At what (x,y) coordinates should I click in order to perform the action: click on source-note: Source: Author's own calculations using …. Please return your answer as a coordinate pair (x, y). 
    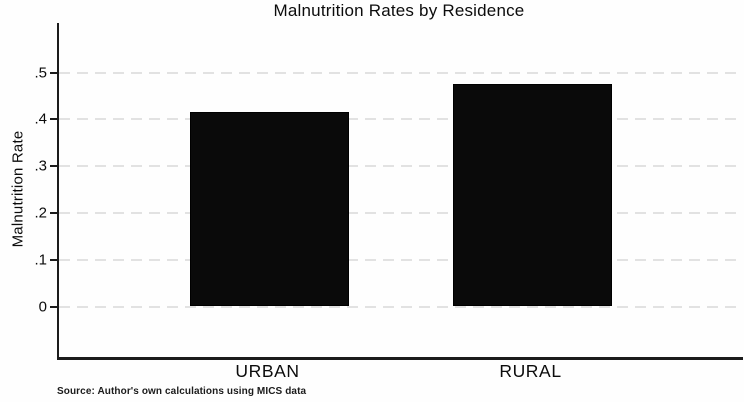
    Looking at the image, I should click on (182, 391).